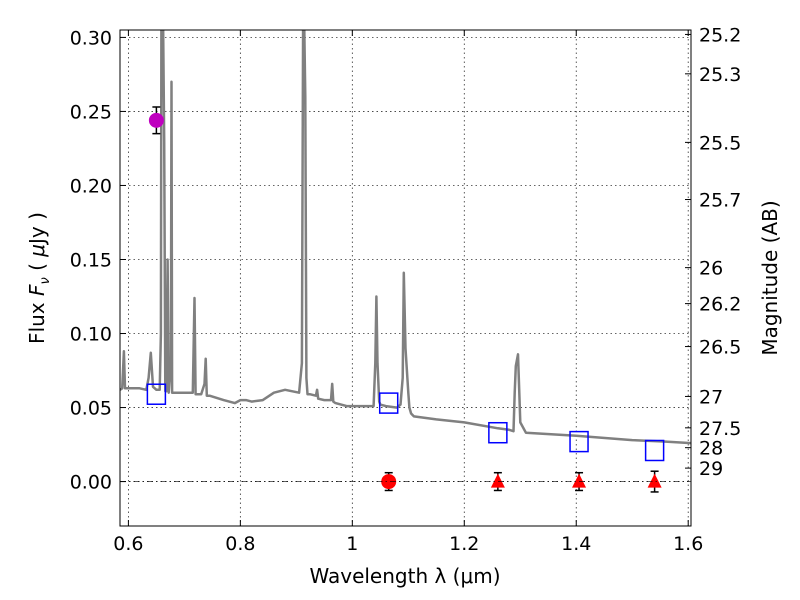 This screenshot has height=600, width=800. What do you see at coordinates (39, 278) in the screenshot?
I see `y-axis-label: Flux Fν ( μJy )` at bounding box center [39, 278].